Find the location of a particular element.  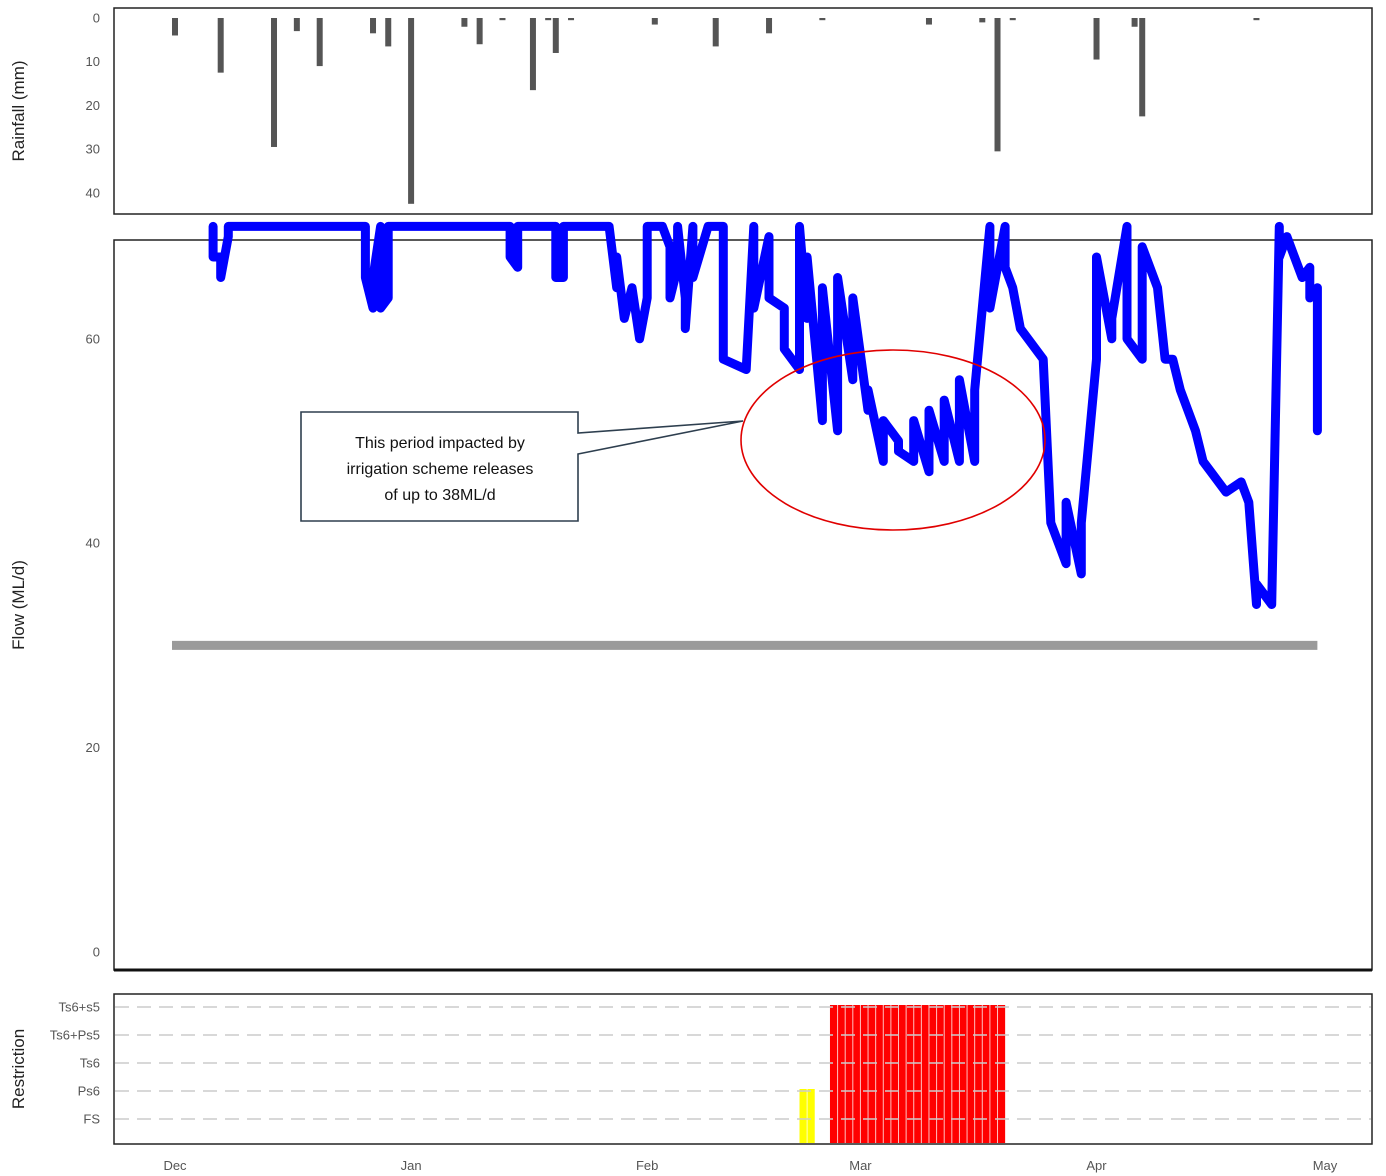

restriction-y-tick-label: Ts6 is located at coordinates (90, 1063).